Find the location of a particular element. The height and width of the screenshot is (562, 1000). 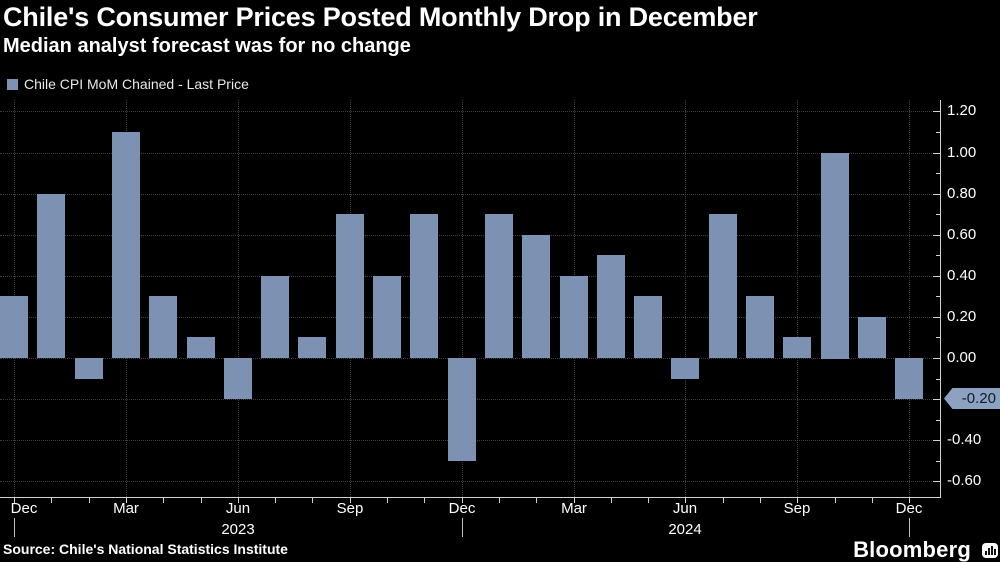

y-axis-label: 0.20 is located at coordinates (962, 316).